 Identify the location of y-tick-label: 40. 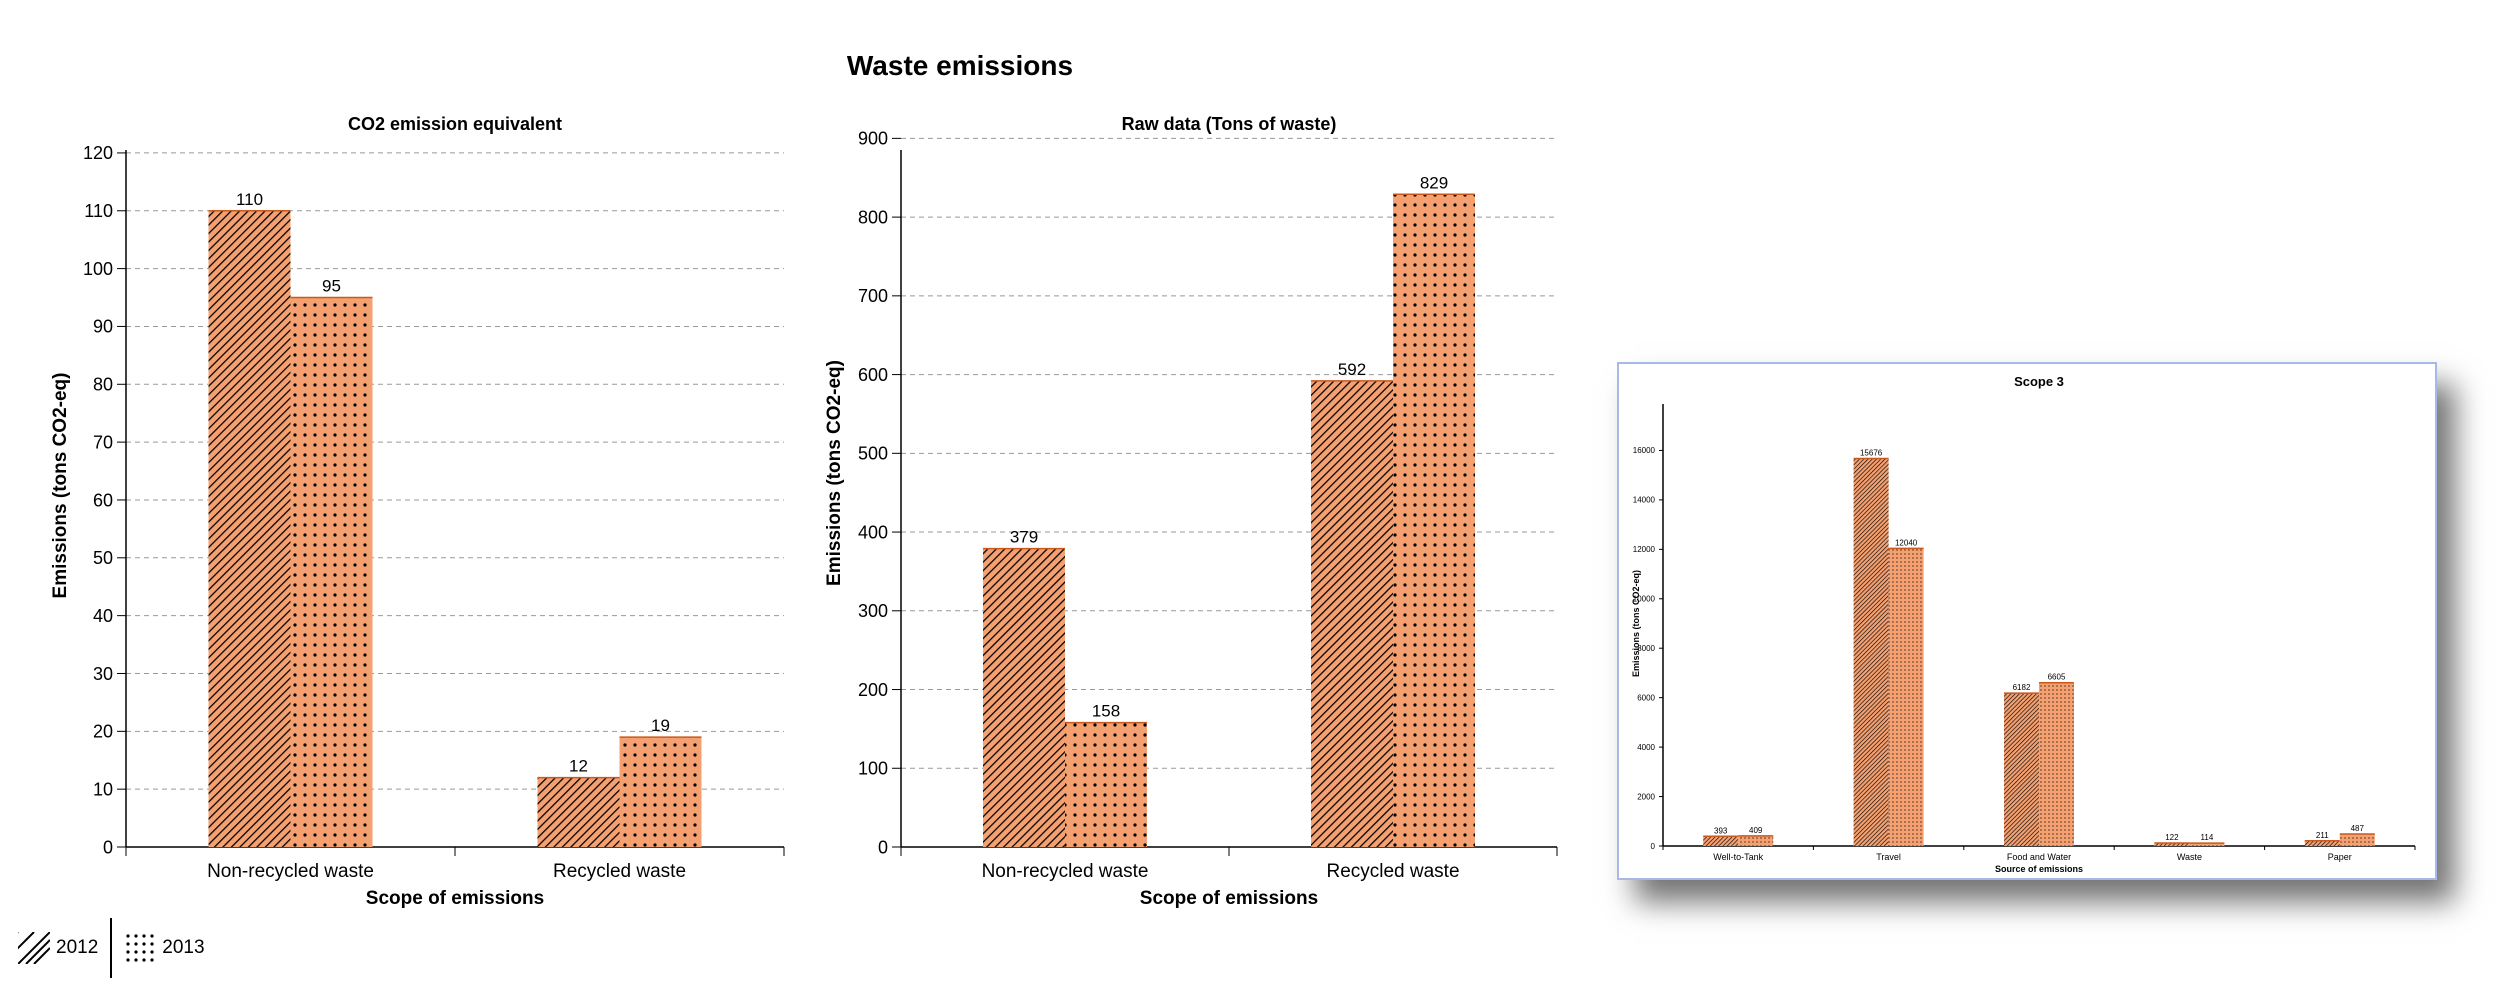
(103, 616).